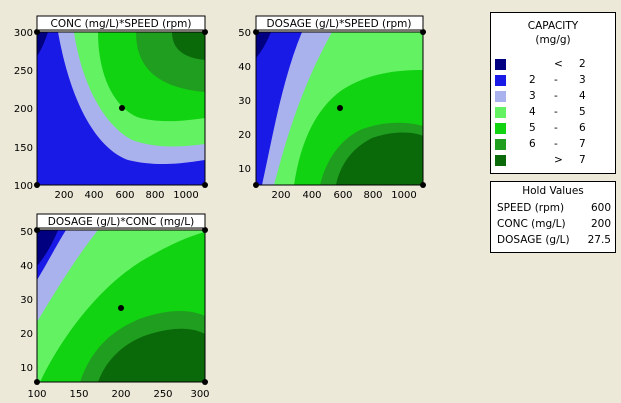 Image resolution: width=621 pixels, height=403 pixels. Describe the element at coordinates (533, 240) in the screenshot. I see `hold-label: DOSAGE (g/L)` at that location.